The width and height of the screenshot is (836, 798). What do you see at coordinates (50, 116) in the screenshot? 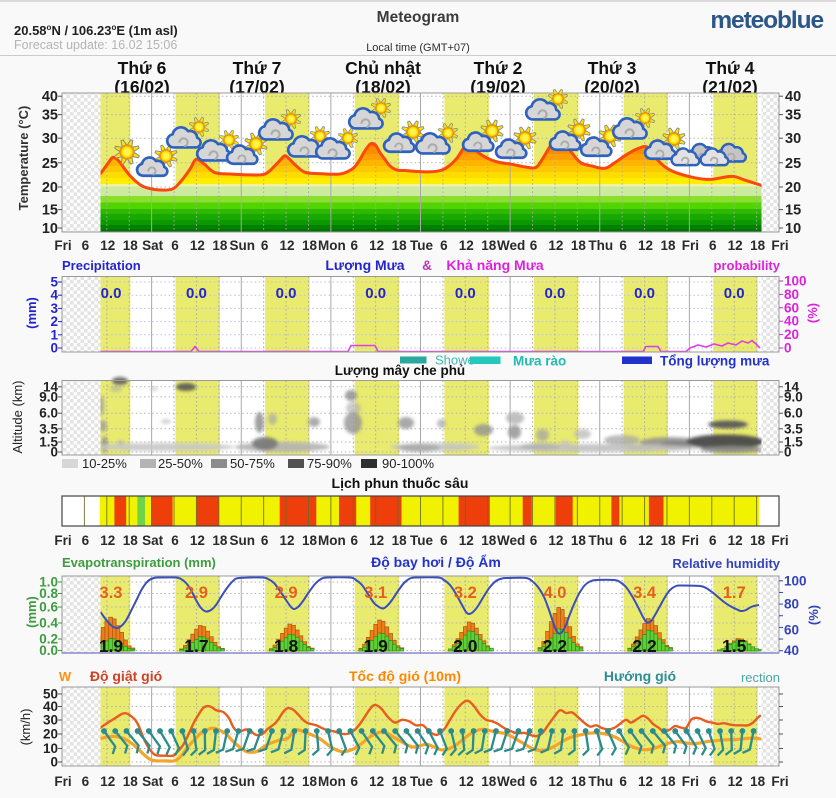
I see `svg-text: 35` at bounding box center [50, 116].